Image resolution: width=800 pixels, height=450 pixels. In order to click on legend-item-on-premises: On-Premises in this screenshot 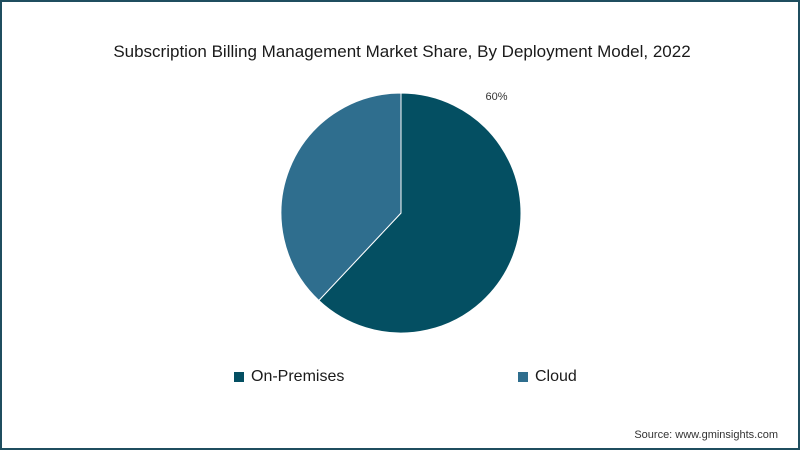, I will do `click(289, 377)`.